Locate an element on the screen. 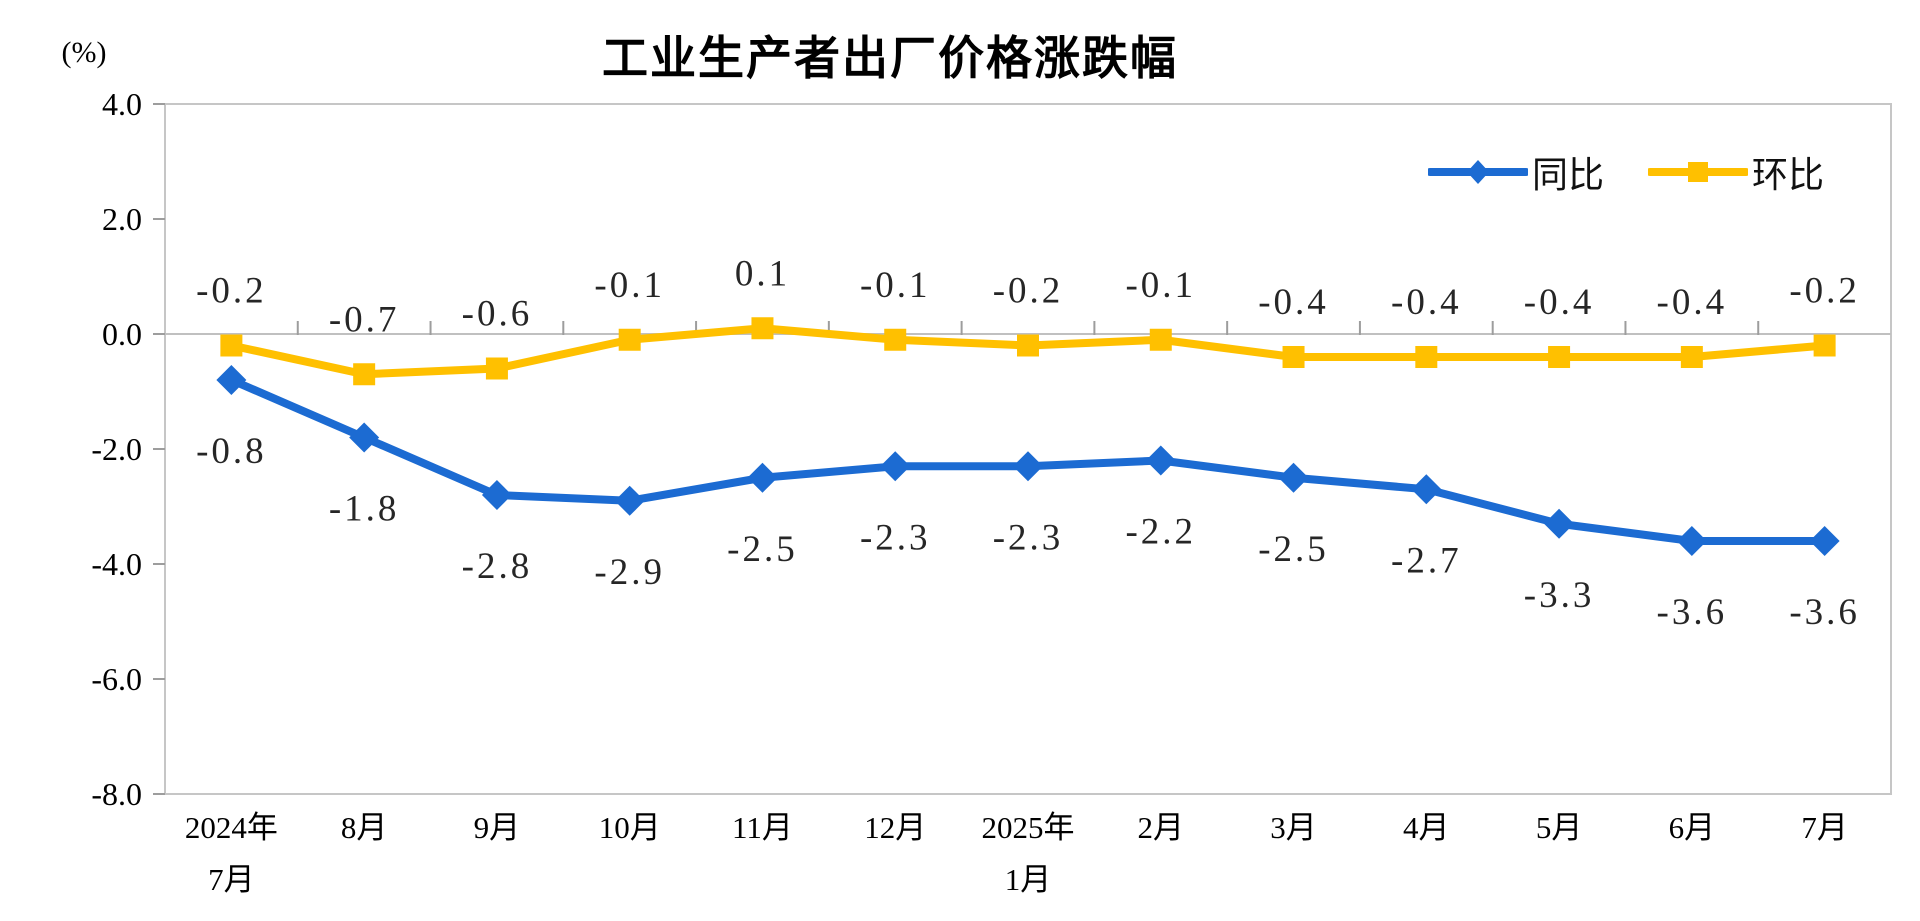 The image size is (1920, 921). data-label-同比: -1.8 is located at coordinates (364, 509).